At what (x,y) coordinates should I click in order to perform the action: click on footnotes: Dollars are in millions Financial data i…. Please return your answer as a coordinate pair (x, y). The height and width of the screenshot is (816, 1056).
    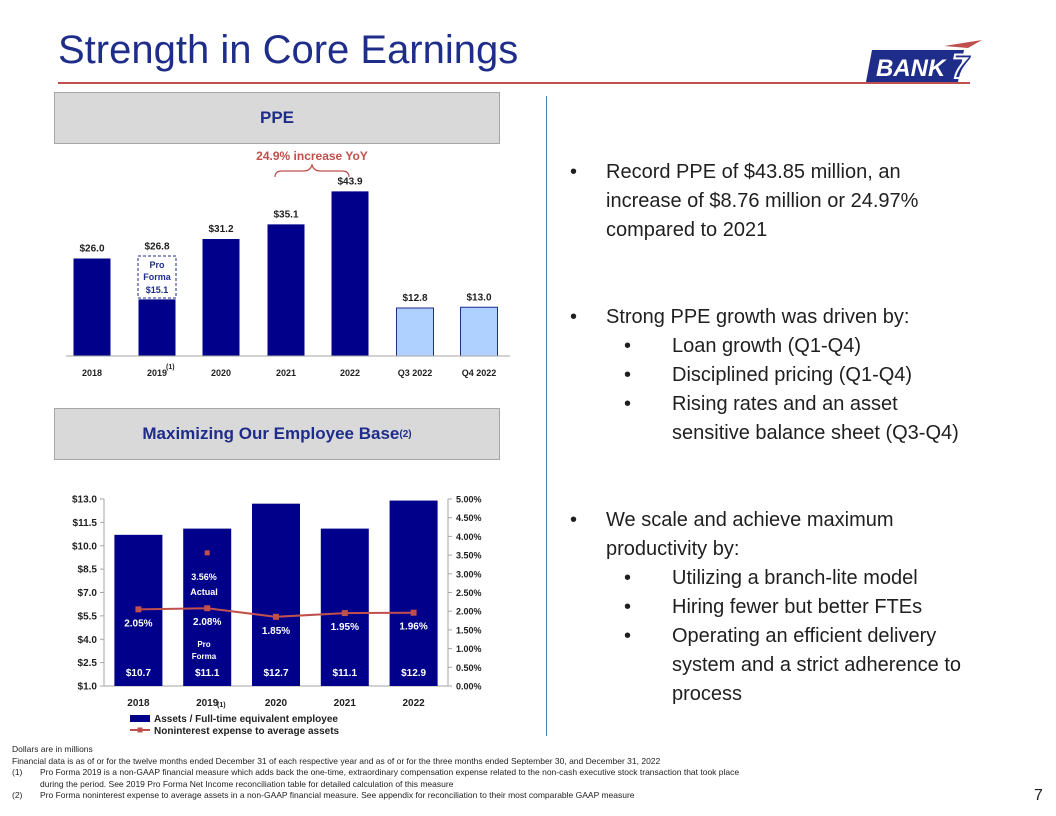
    Looking at the image, I should click on (492, 773).